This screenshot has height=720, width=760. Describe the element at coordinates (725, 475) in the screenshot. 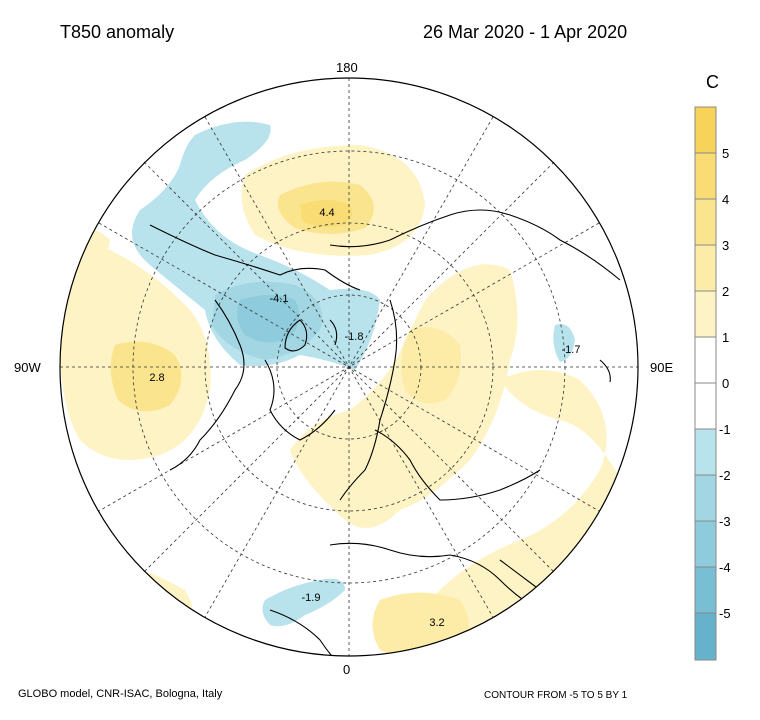

I see `colorbar-tick-label: -2` at that location.